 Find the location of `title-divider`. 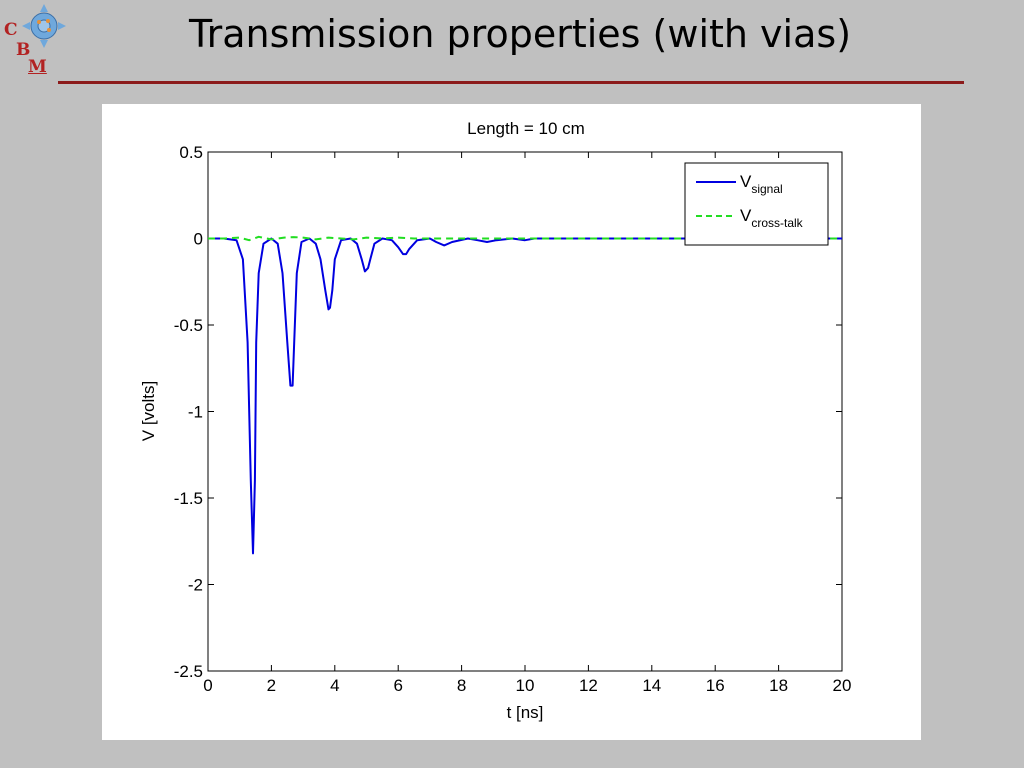

title-divider is located at coordinates (511, 82).